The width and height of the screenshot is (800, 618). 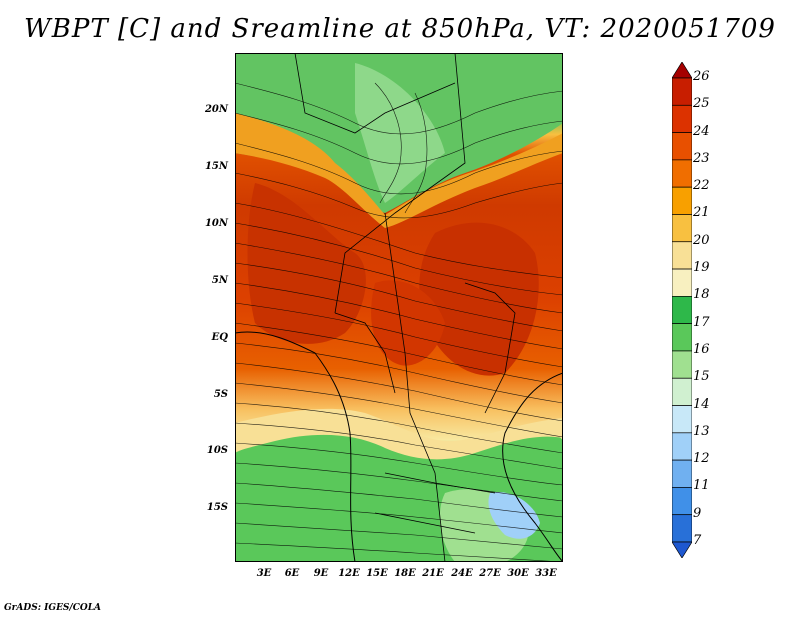 What do you see at coordinates (219, 280) in the screenshot?
I see `lat-label: 5N` at bounding box center [219, 280].